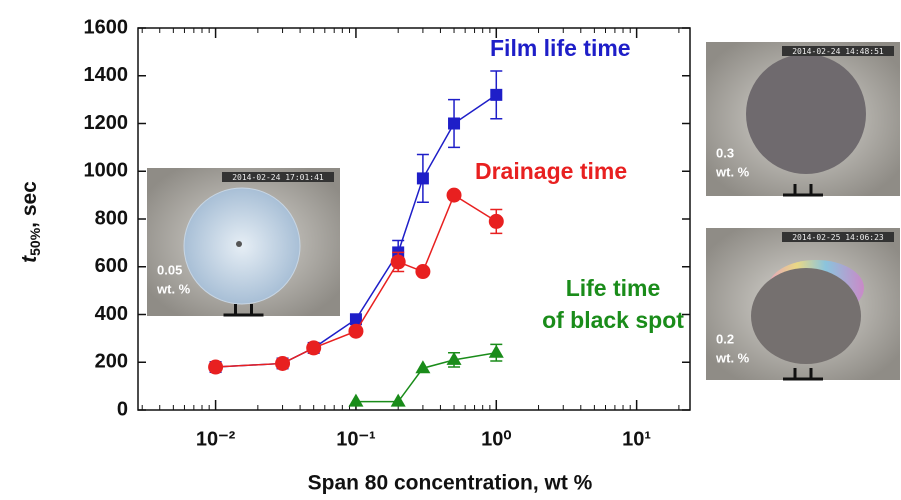  What do you see at coordinates (239, 244) in the screenshot?
I see `spot` at bounding box center [239, 244].